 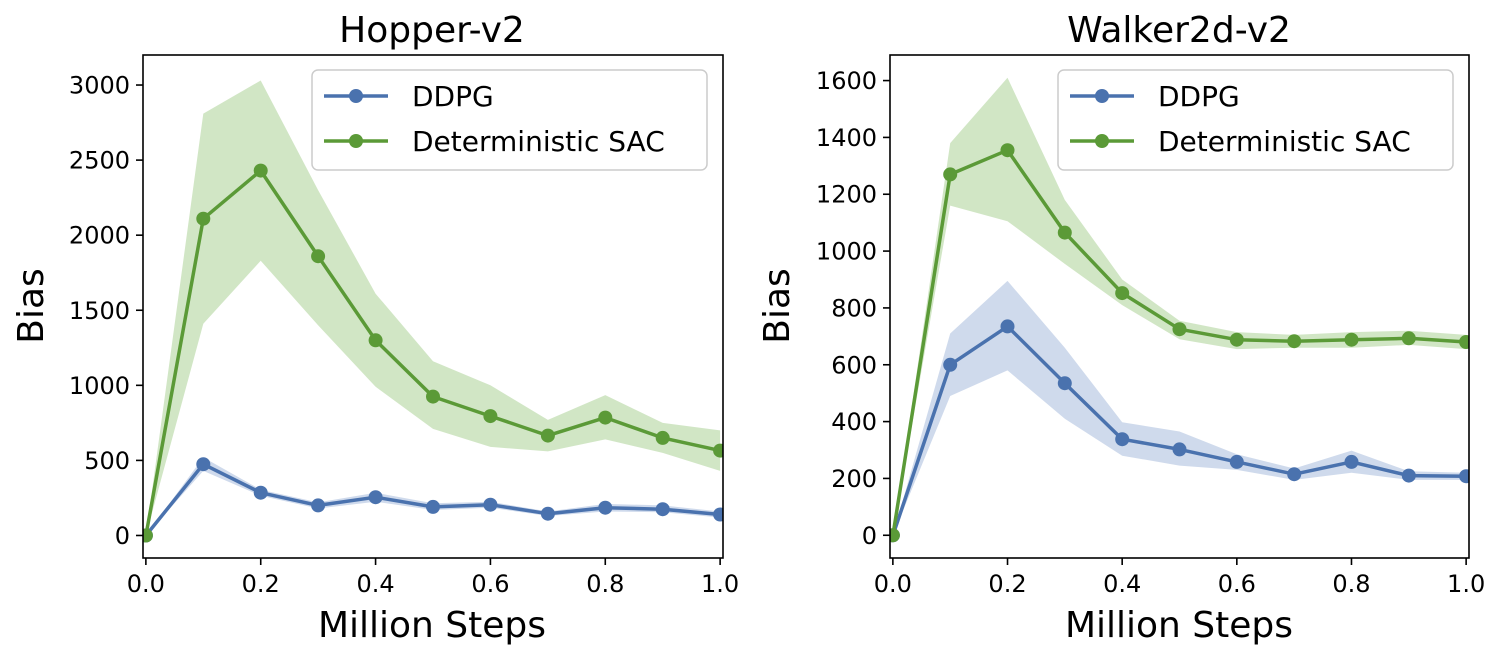 I want to click on y-tick-label: 500, so click(x=107, y=461).